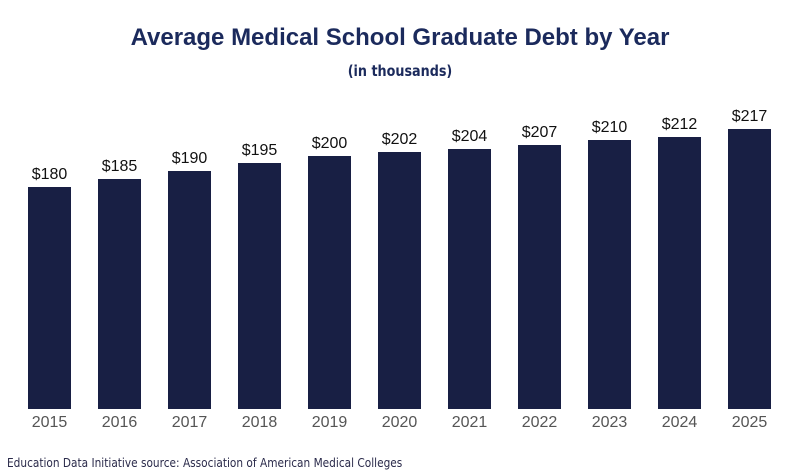 Image resolution: width=800 pixels, height=476 pixels. I want to click on x-tick-label: 2025, so click(749, 422).